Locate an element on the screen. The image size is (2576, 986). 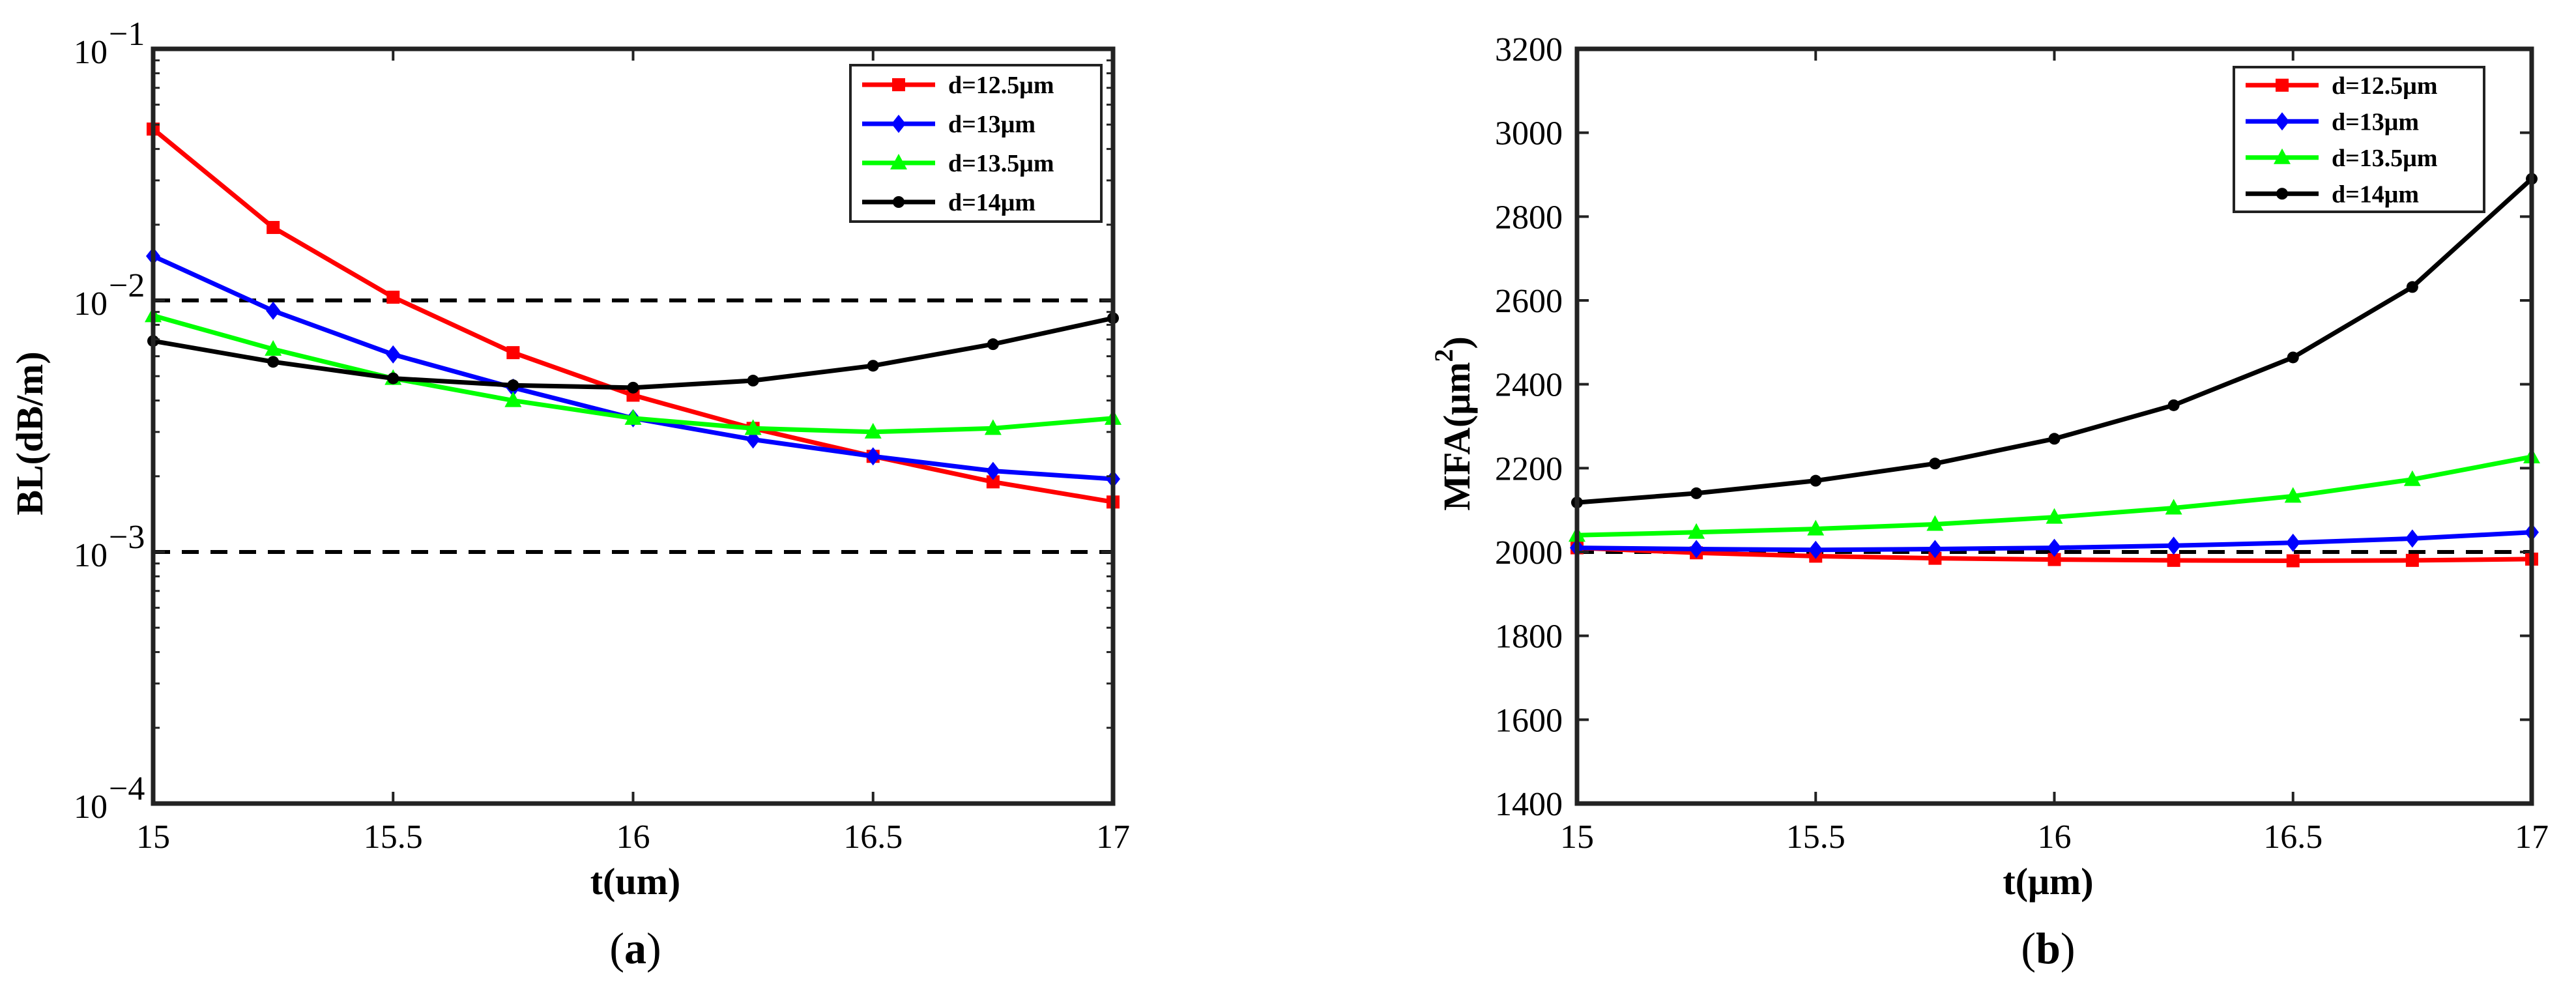
b-xtick-labels: 15 15.5 16 16.5 17 is located at coordinates (2054, 838).